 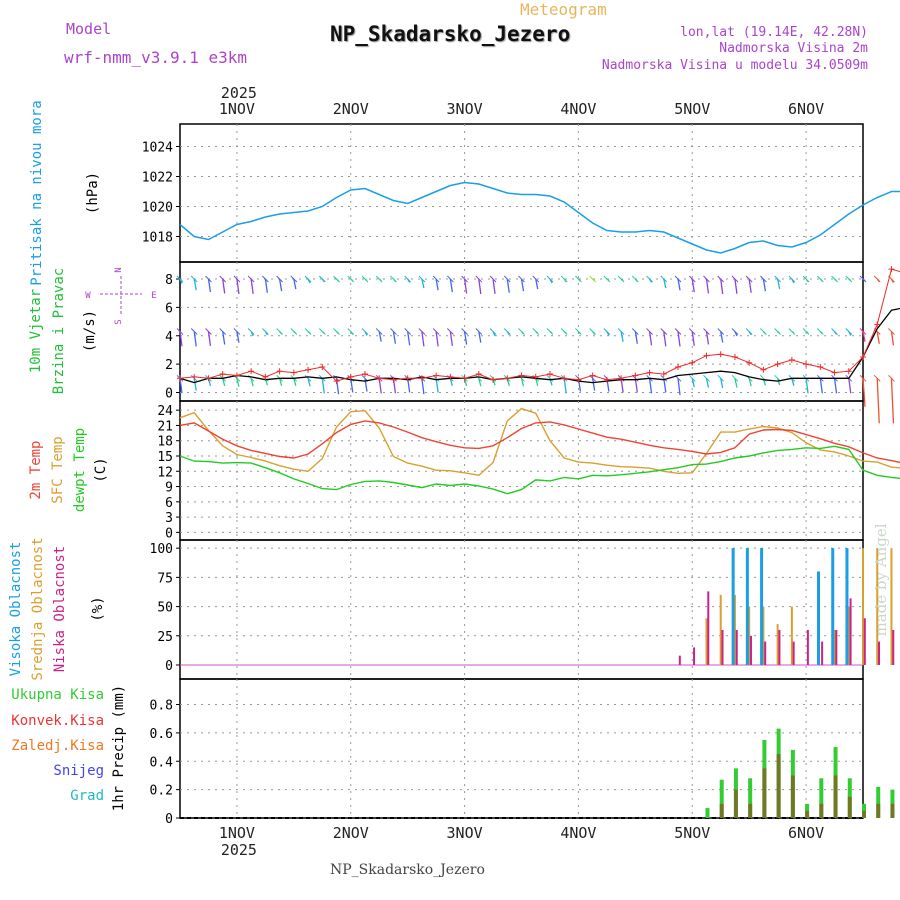 I want to click on panel-legend-label: 2m Temp, so click(x=36, y=469).